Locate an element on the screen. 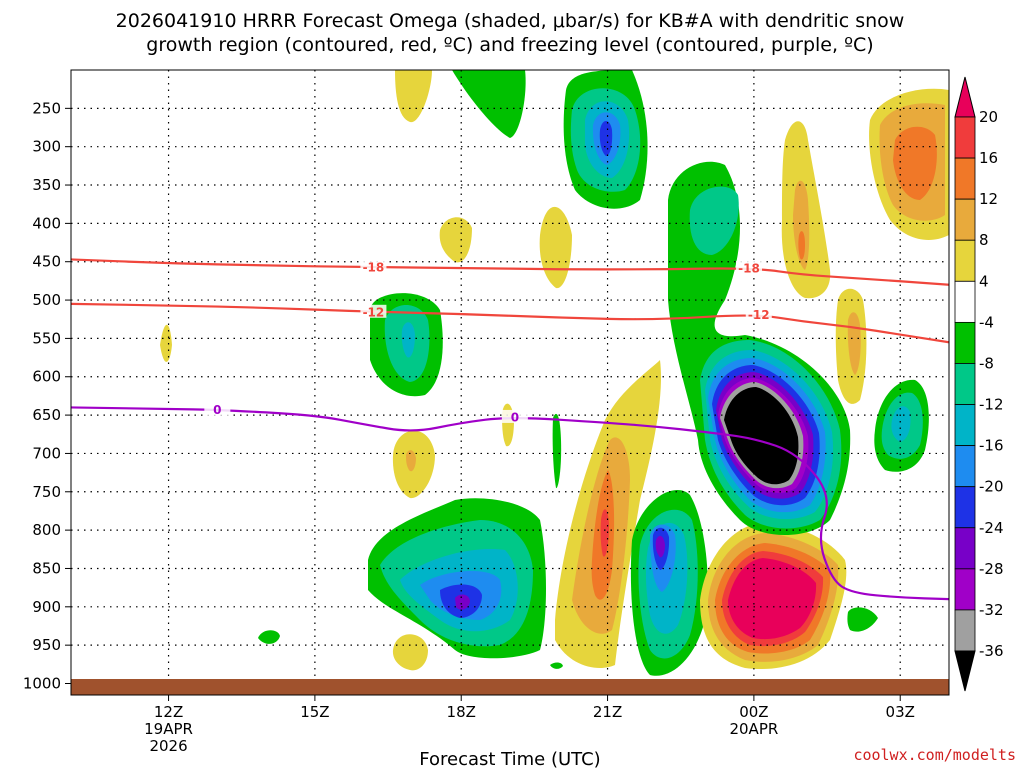 The width and height of the screenshot is (1024, 768). x-tick-label: 18Z is located at coordinates (461, 712).